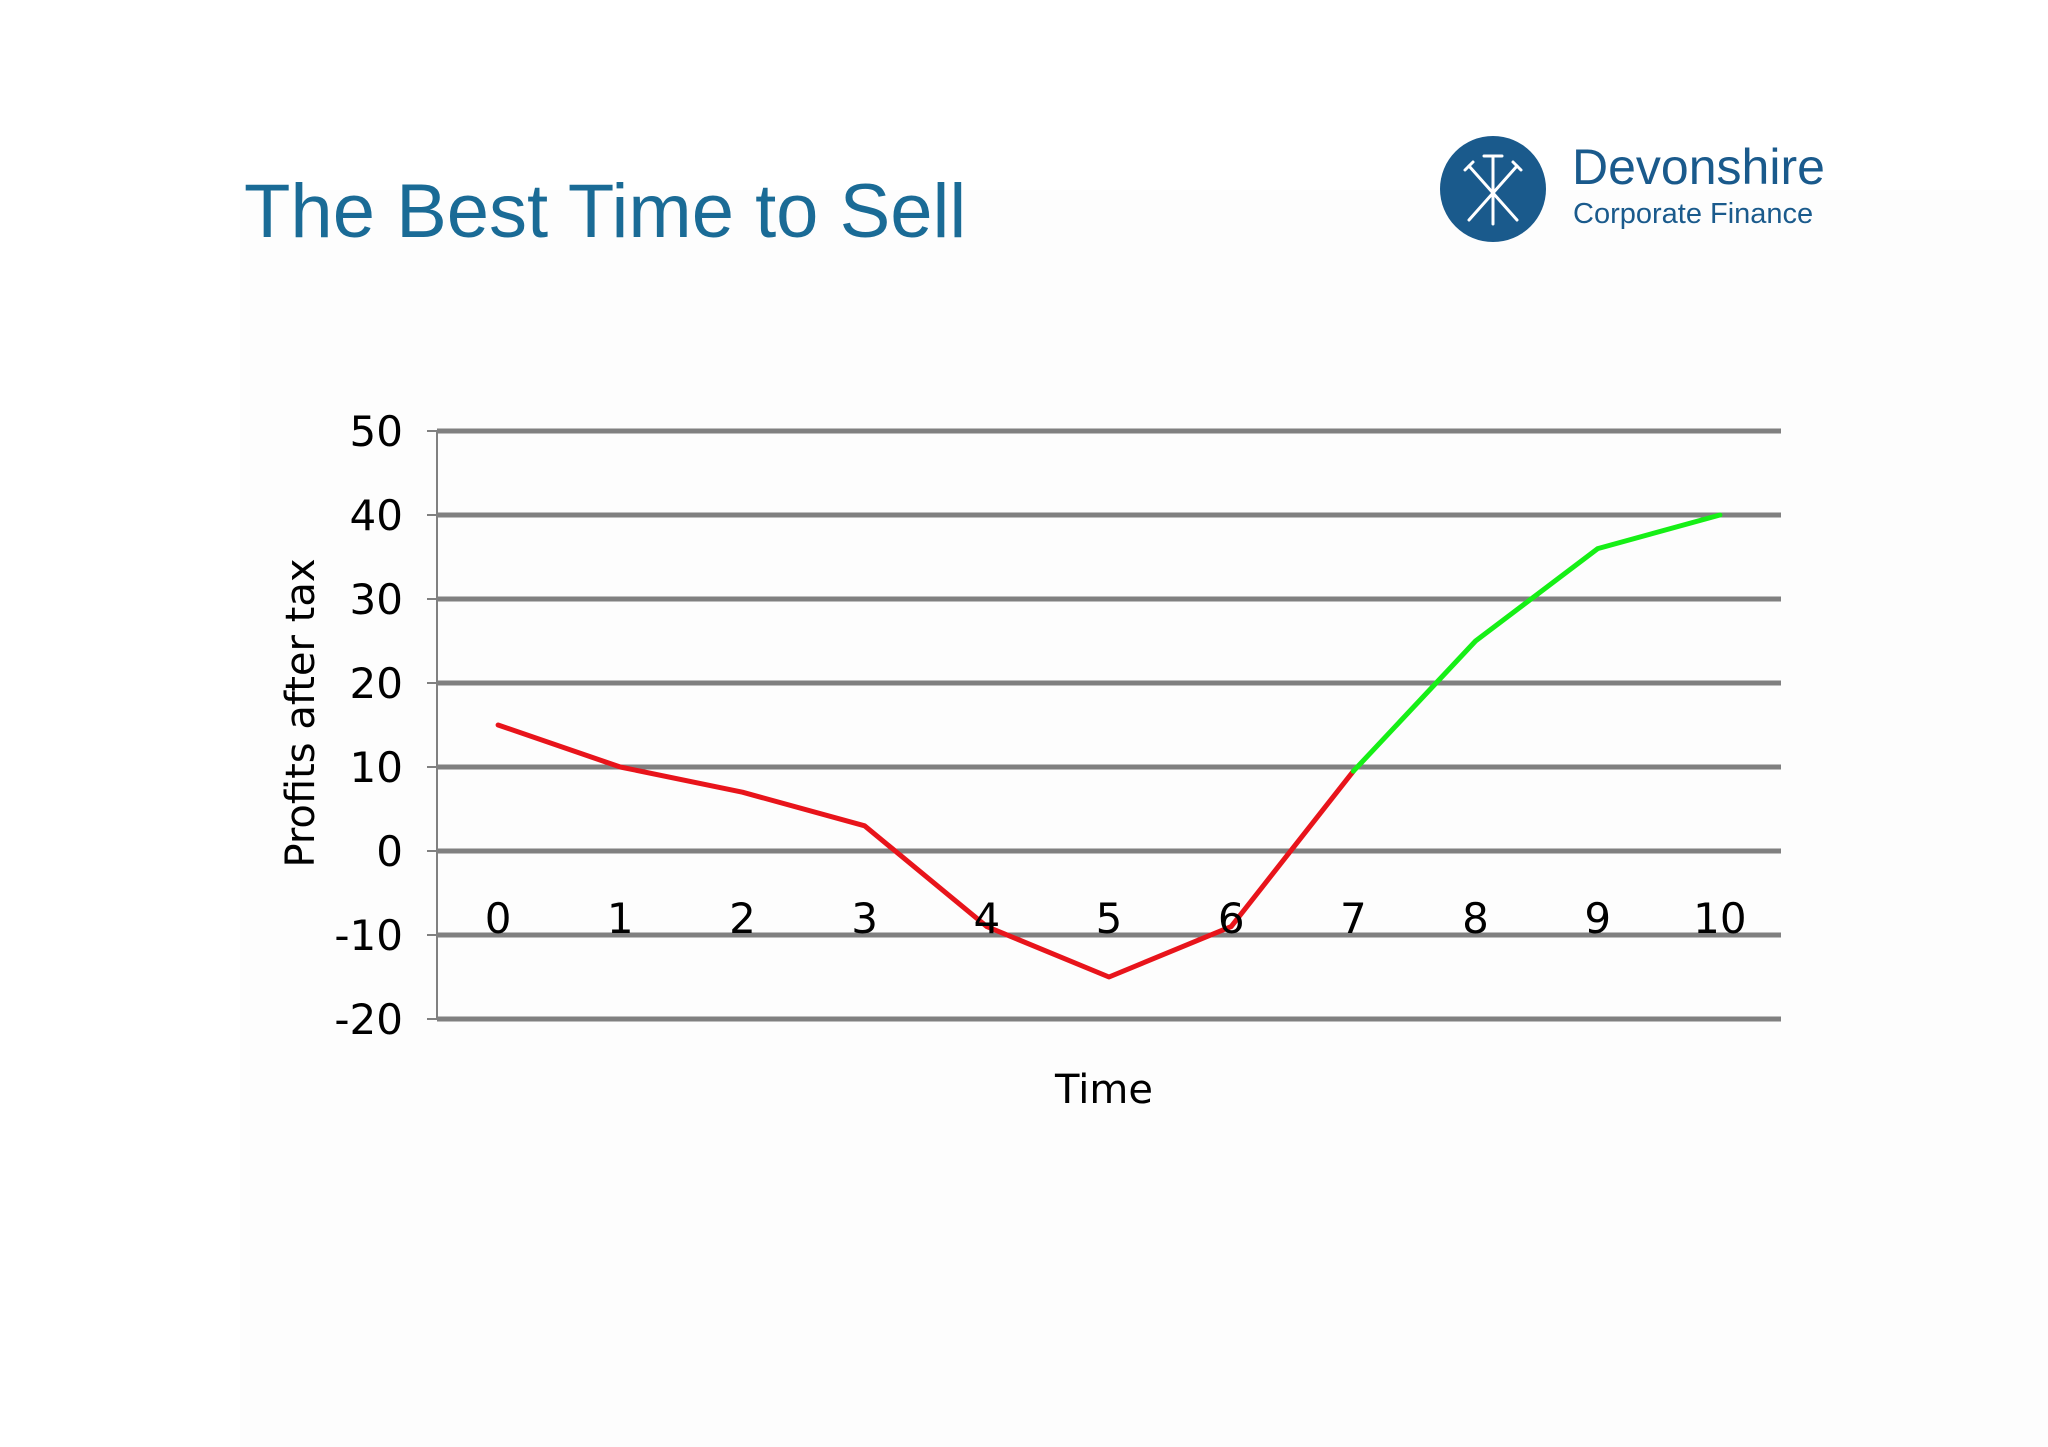 The width and height of the screenshot is (2048, 1447). What do you see at coordinates (376, 515) in the screenshot?
I see `y-tick-label: 40` at bounding box center [376, 515].